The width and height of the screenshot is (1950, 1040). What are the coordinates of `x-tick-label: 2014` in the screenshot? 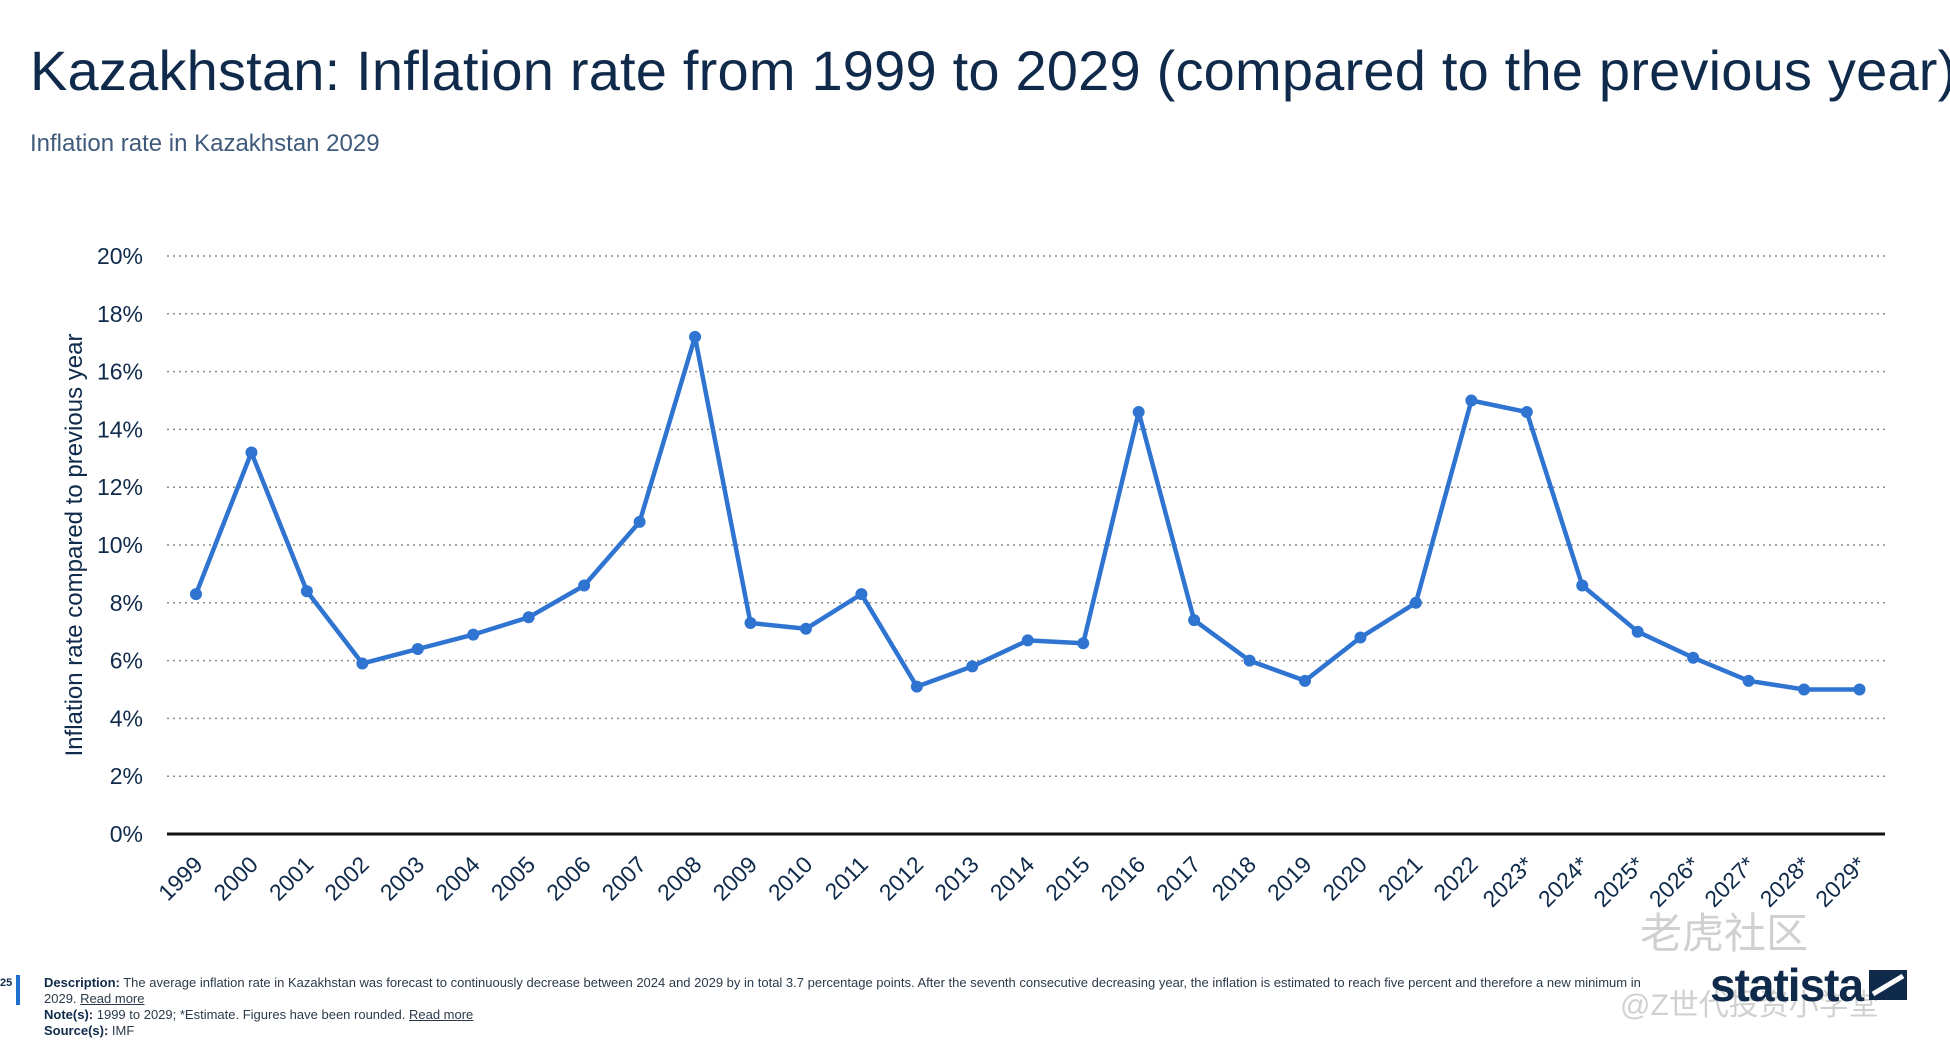 It's located at (1012, 878).